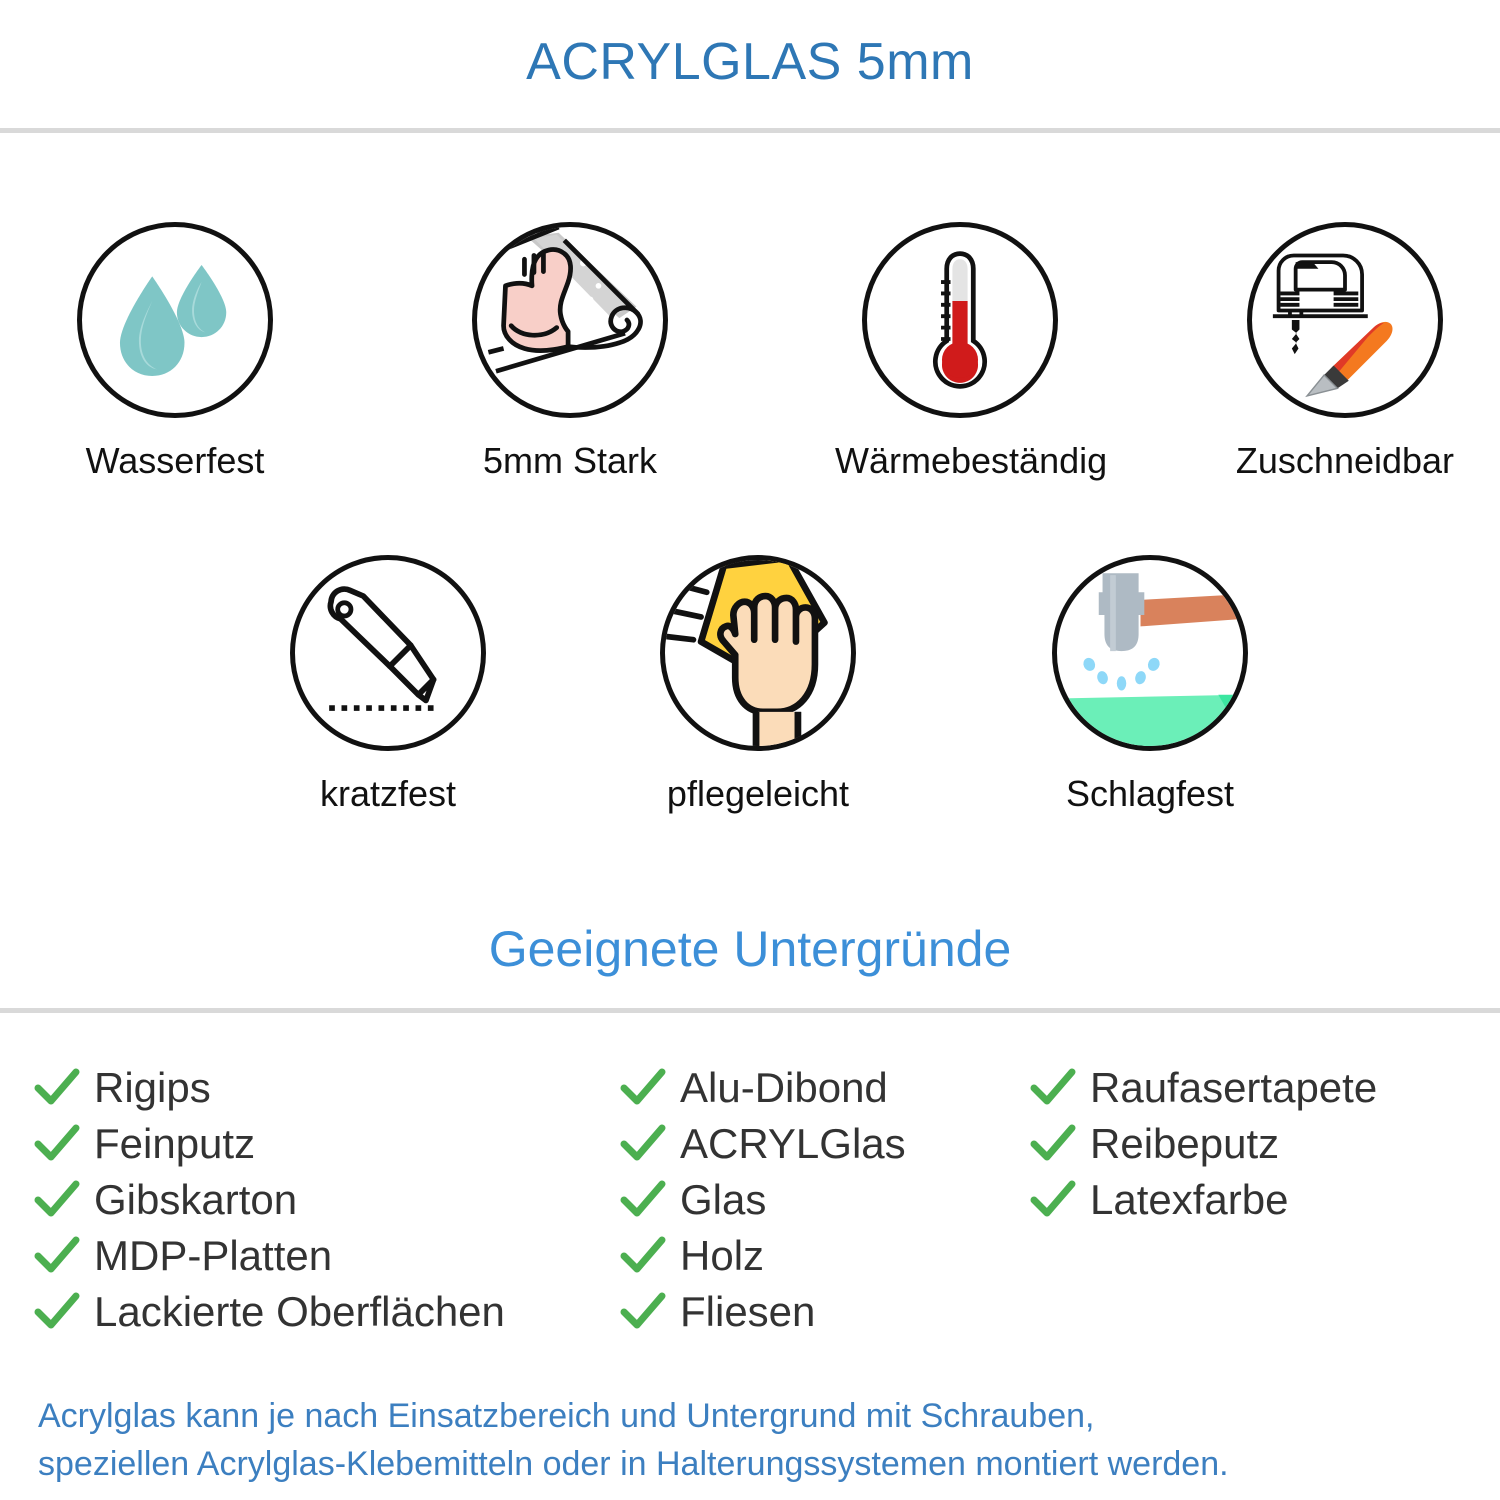  I want to click on feature-item-pflegeleicht: pflegeleicht, so click(758, 685).